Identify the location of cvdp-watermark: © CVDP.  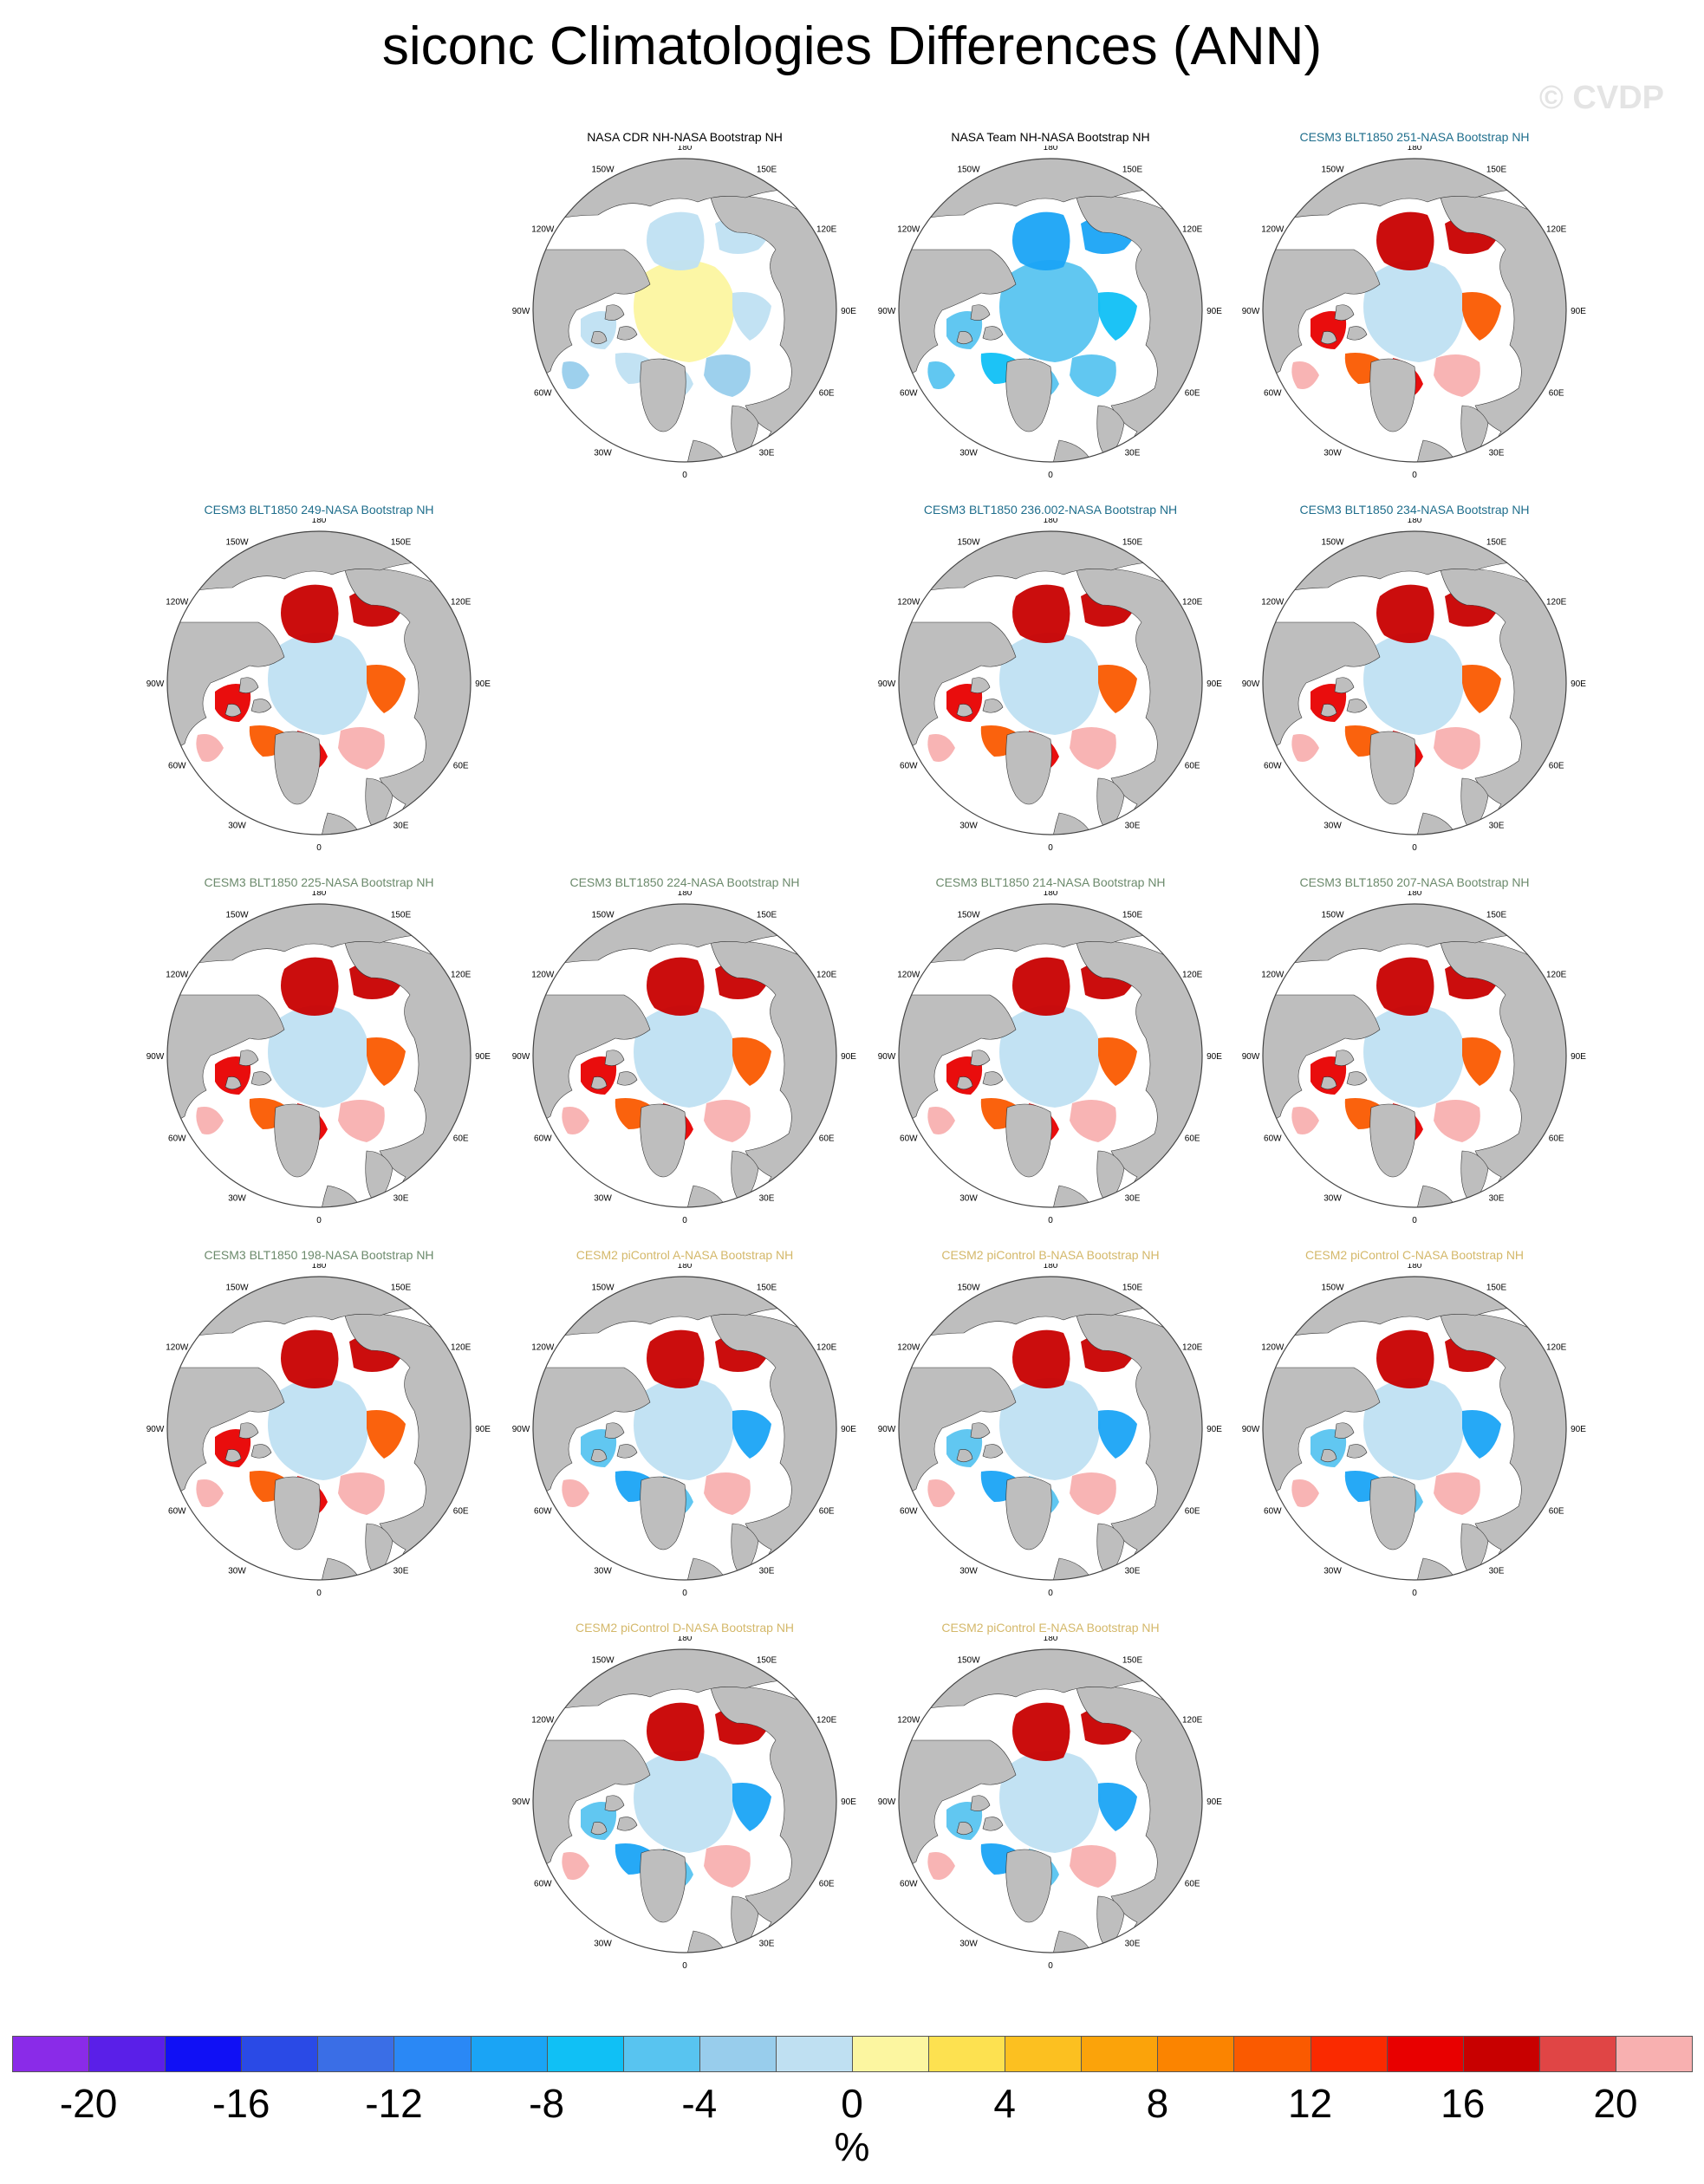
(1601, 98).